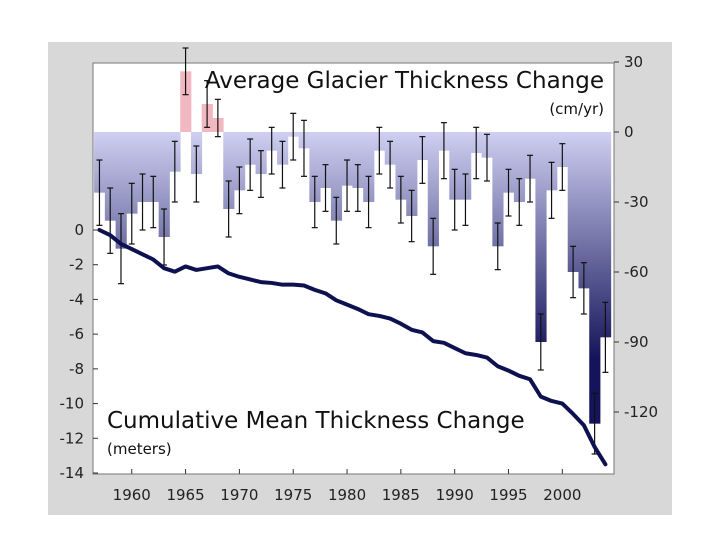 This screenshot has height=540, width=720. Describe the element at coordinates (422, 160) in the screenshot. I see `error-bar-1987` at that location.